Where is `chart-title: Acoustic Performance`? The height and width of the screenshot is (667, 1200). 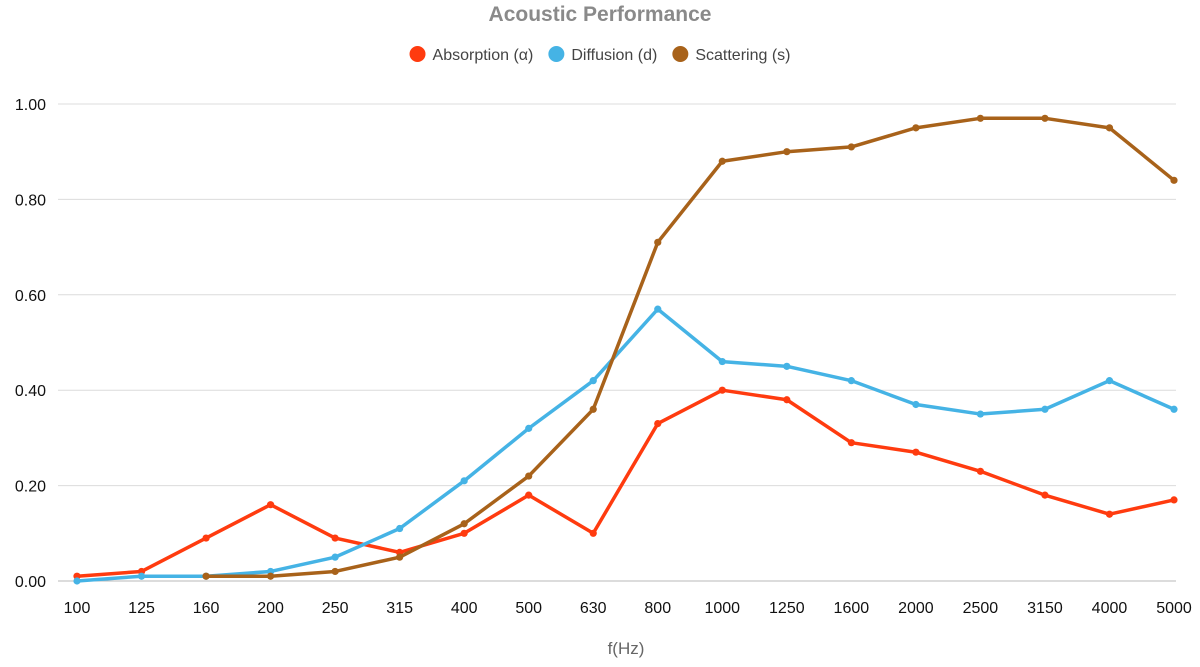 chart-title: Acoustic Performance is located at coordinates (600, 14).